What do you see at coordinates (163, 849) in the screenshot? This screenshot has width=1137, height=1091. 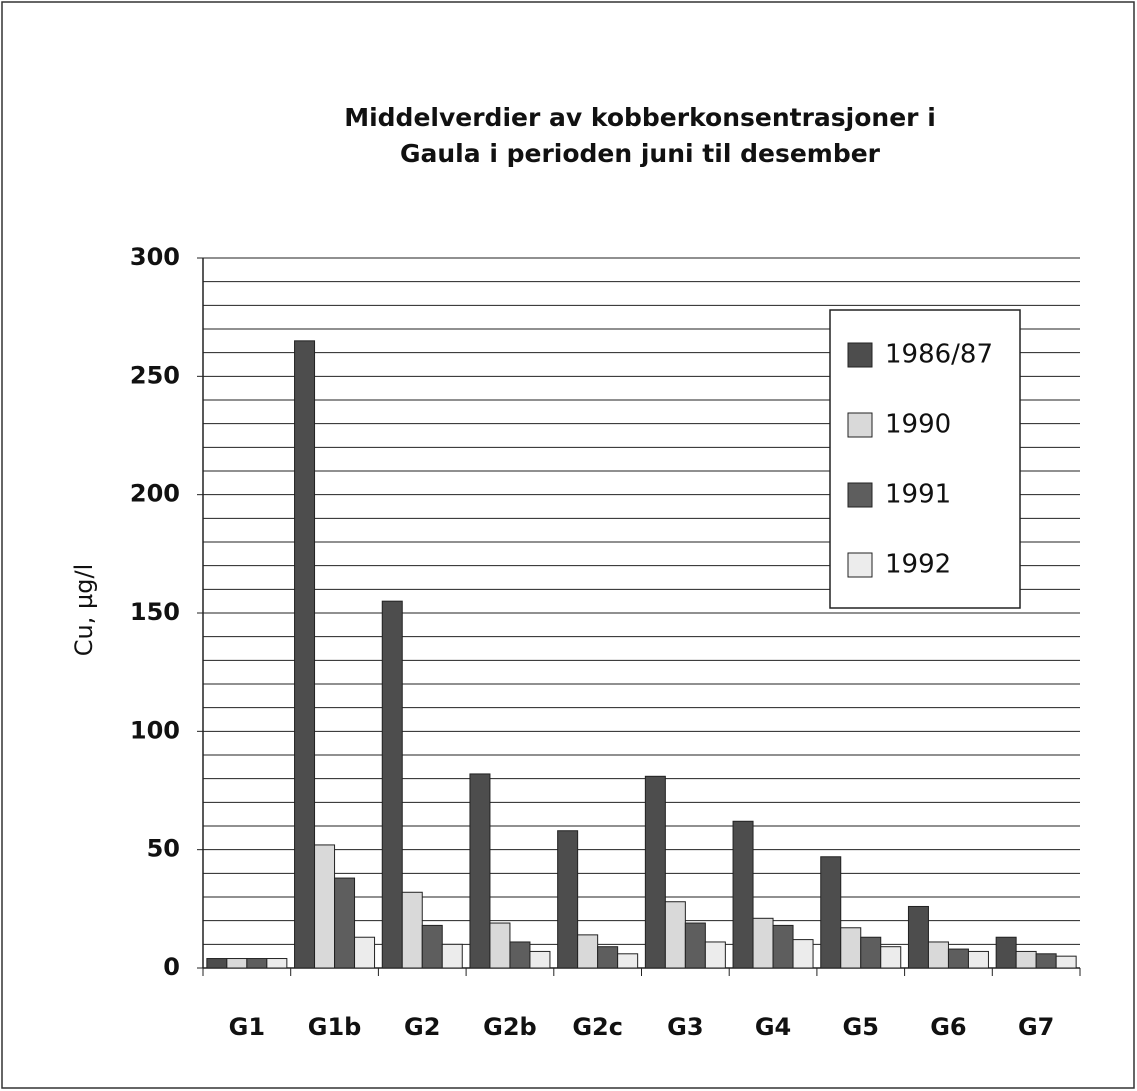 I see `y-tick-label: 50` at bounding box center [163, 849].